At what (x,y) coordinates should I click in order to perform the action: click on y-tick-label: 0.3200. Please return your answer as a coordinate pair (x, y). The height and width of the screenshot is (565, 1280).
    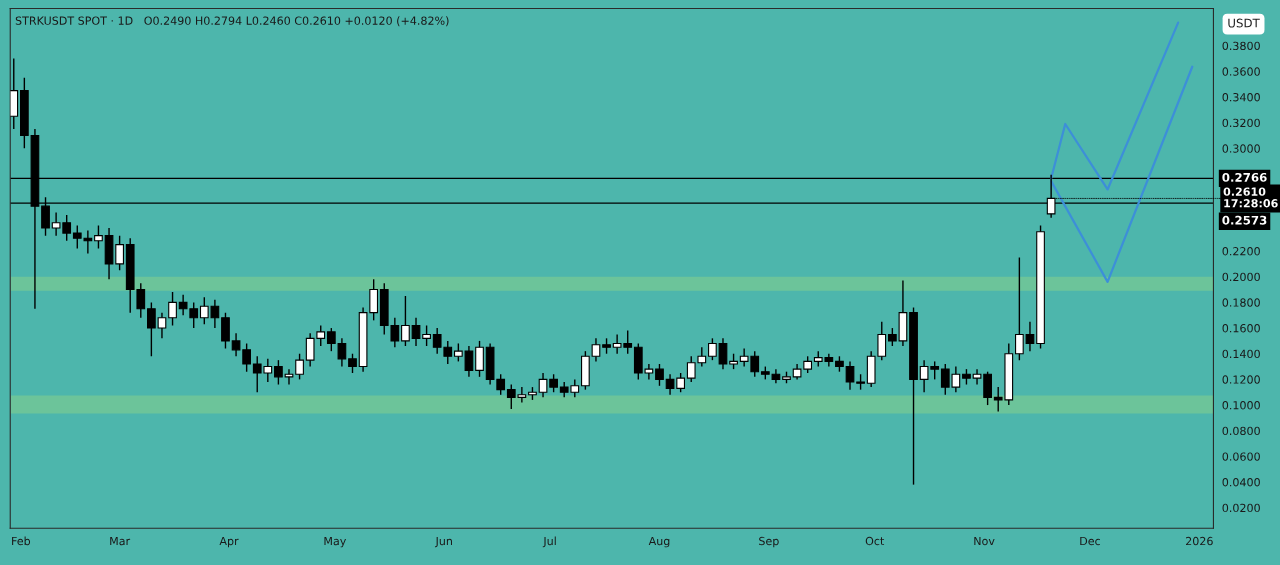
    Looking at the image, I should click on (1241, 123).